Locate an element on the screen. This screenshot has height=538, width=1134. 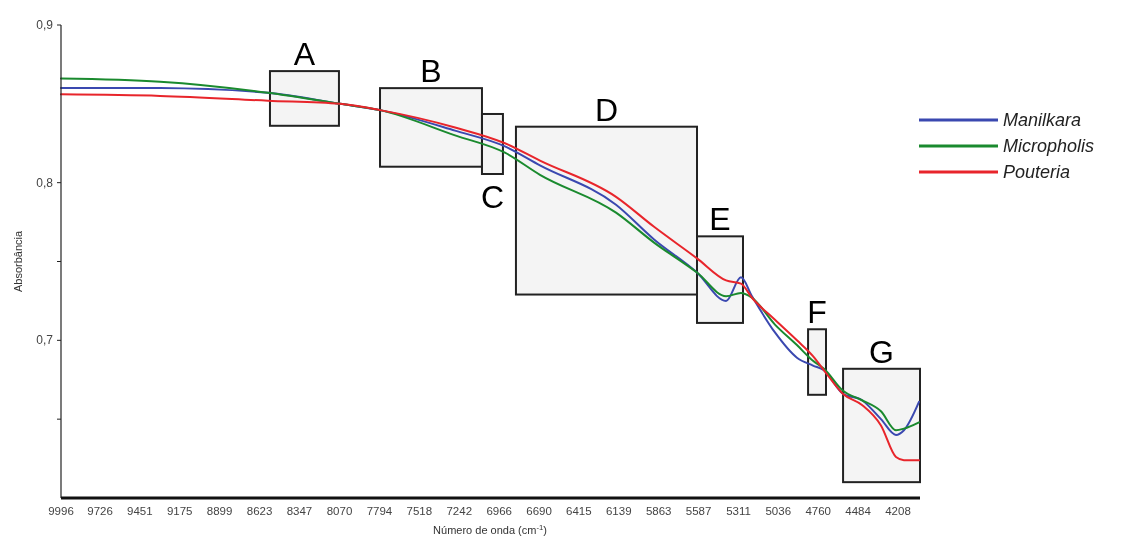
x-tick-label: 5587 is located at coordinates (698, 511).